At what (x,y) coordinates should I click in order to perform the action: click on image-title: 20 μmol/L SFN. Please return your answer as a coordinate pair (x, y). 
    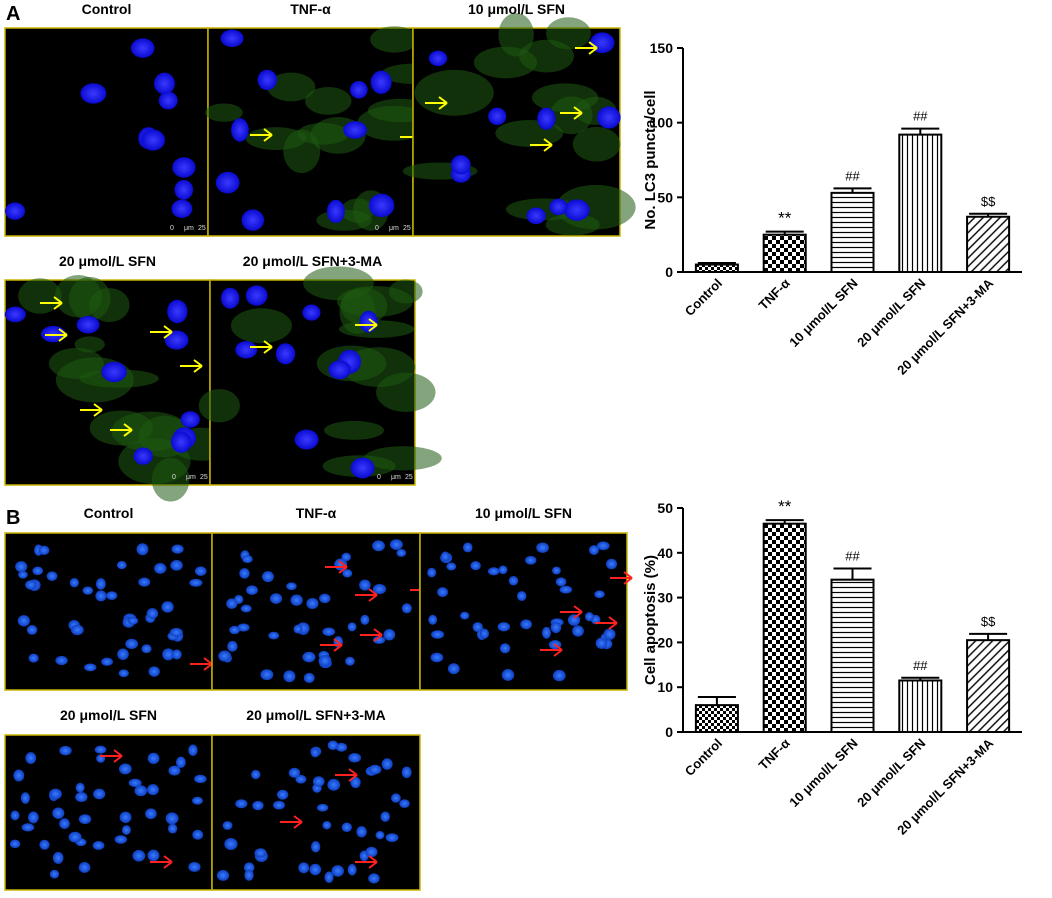
    Looking at the image, I should click on (107, 261).